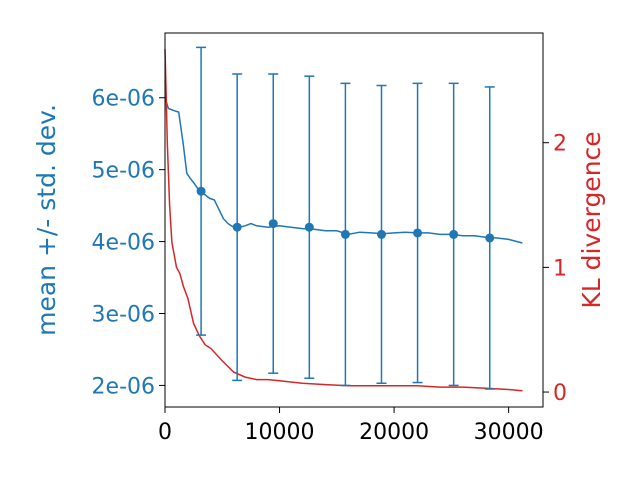 The image size is (640, 480). What do you see at coordinates (46, 220) in the screenshot?
I see `y-left-axis-label: mean +/- std. dev.` at bounding box center [46, 220].